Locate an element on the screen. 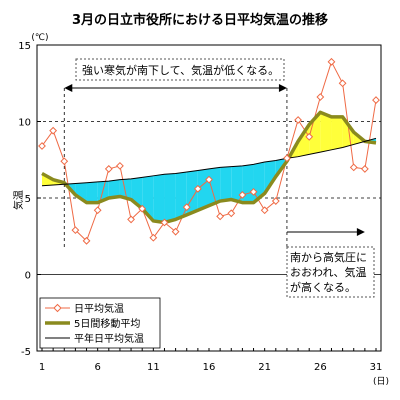 The image size is (400, 400). annotation-warm-box is located at coordinates (330, 272).